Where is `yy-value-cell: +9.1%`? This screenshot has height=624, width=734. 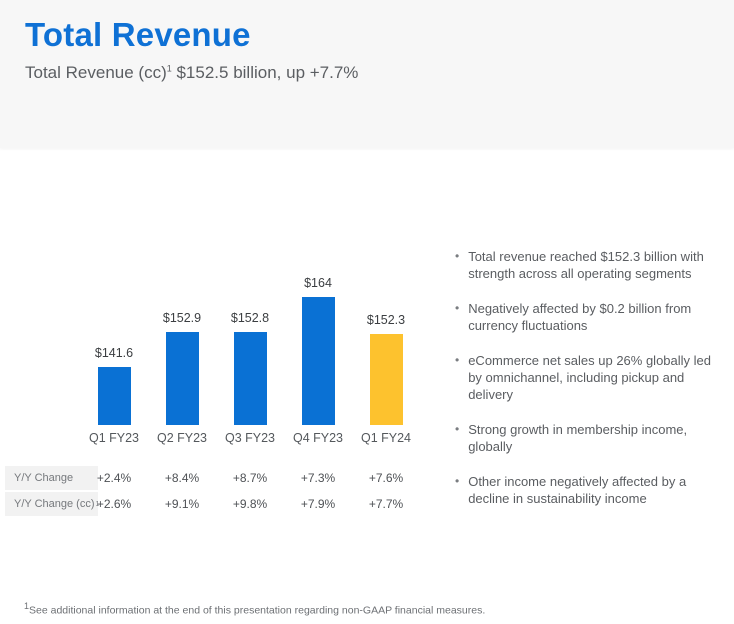 yy-value-cell: +9.1% is located at coordinates (182, 504).